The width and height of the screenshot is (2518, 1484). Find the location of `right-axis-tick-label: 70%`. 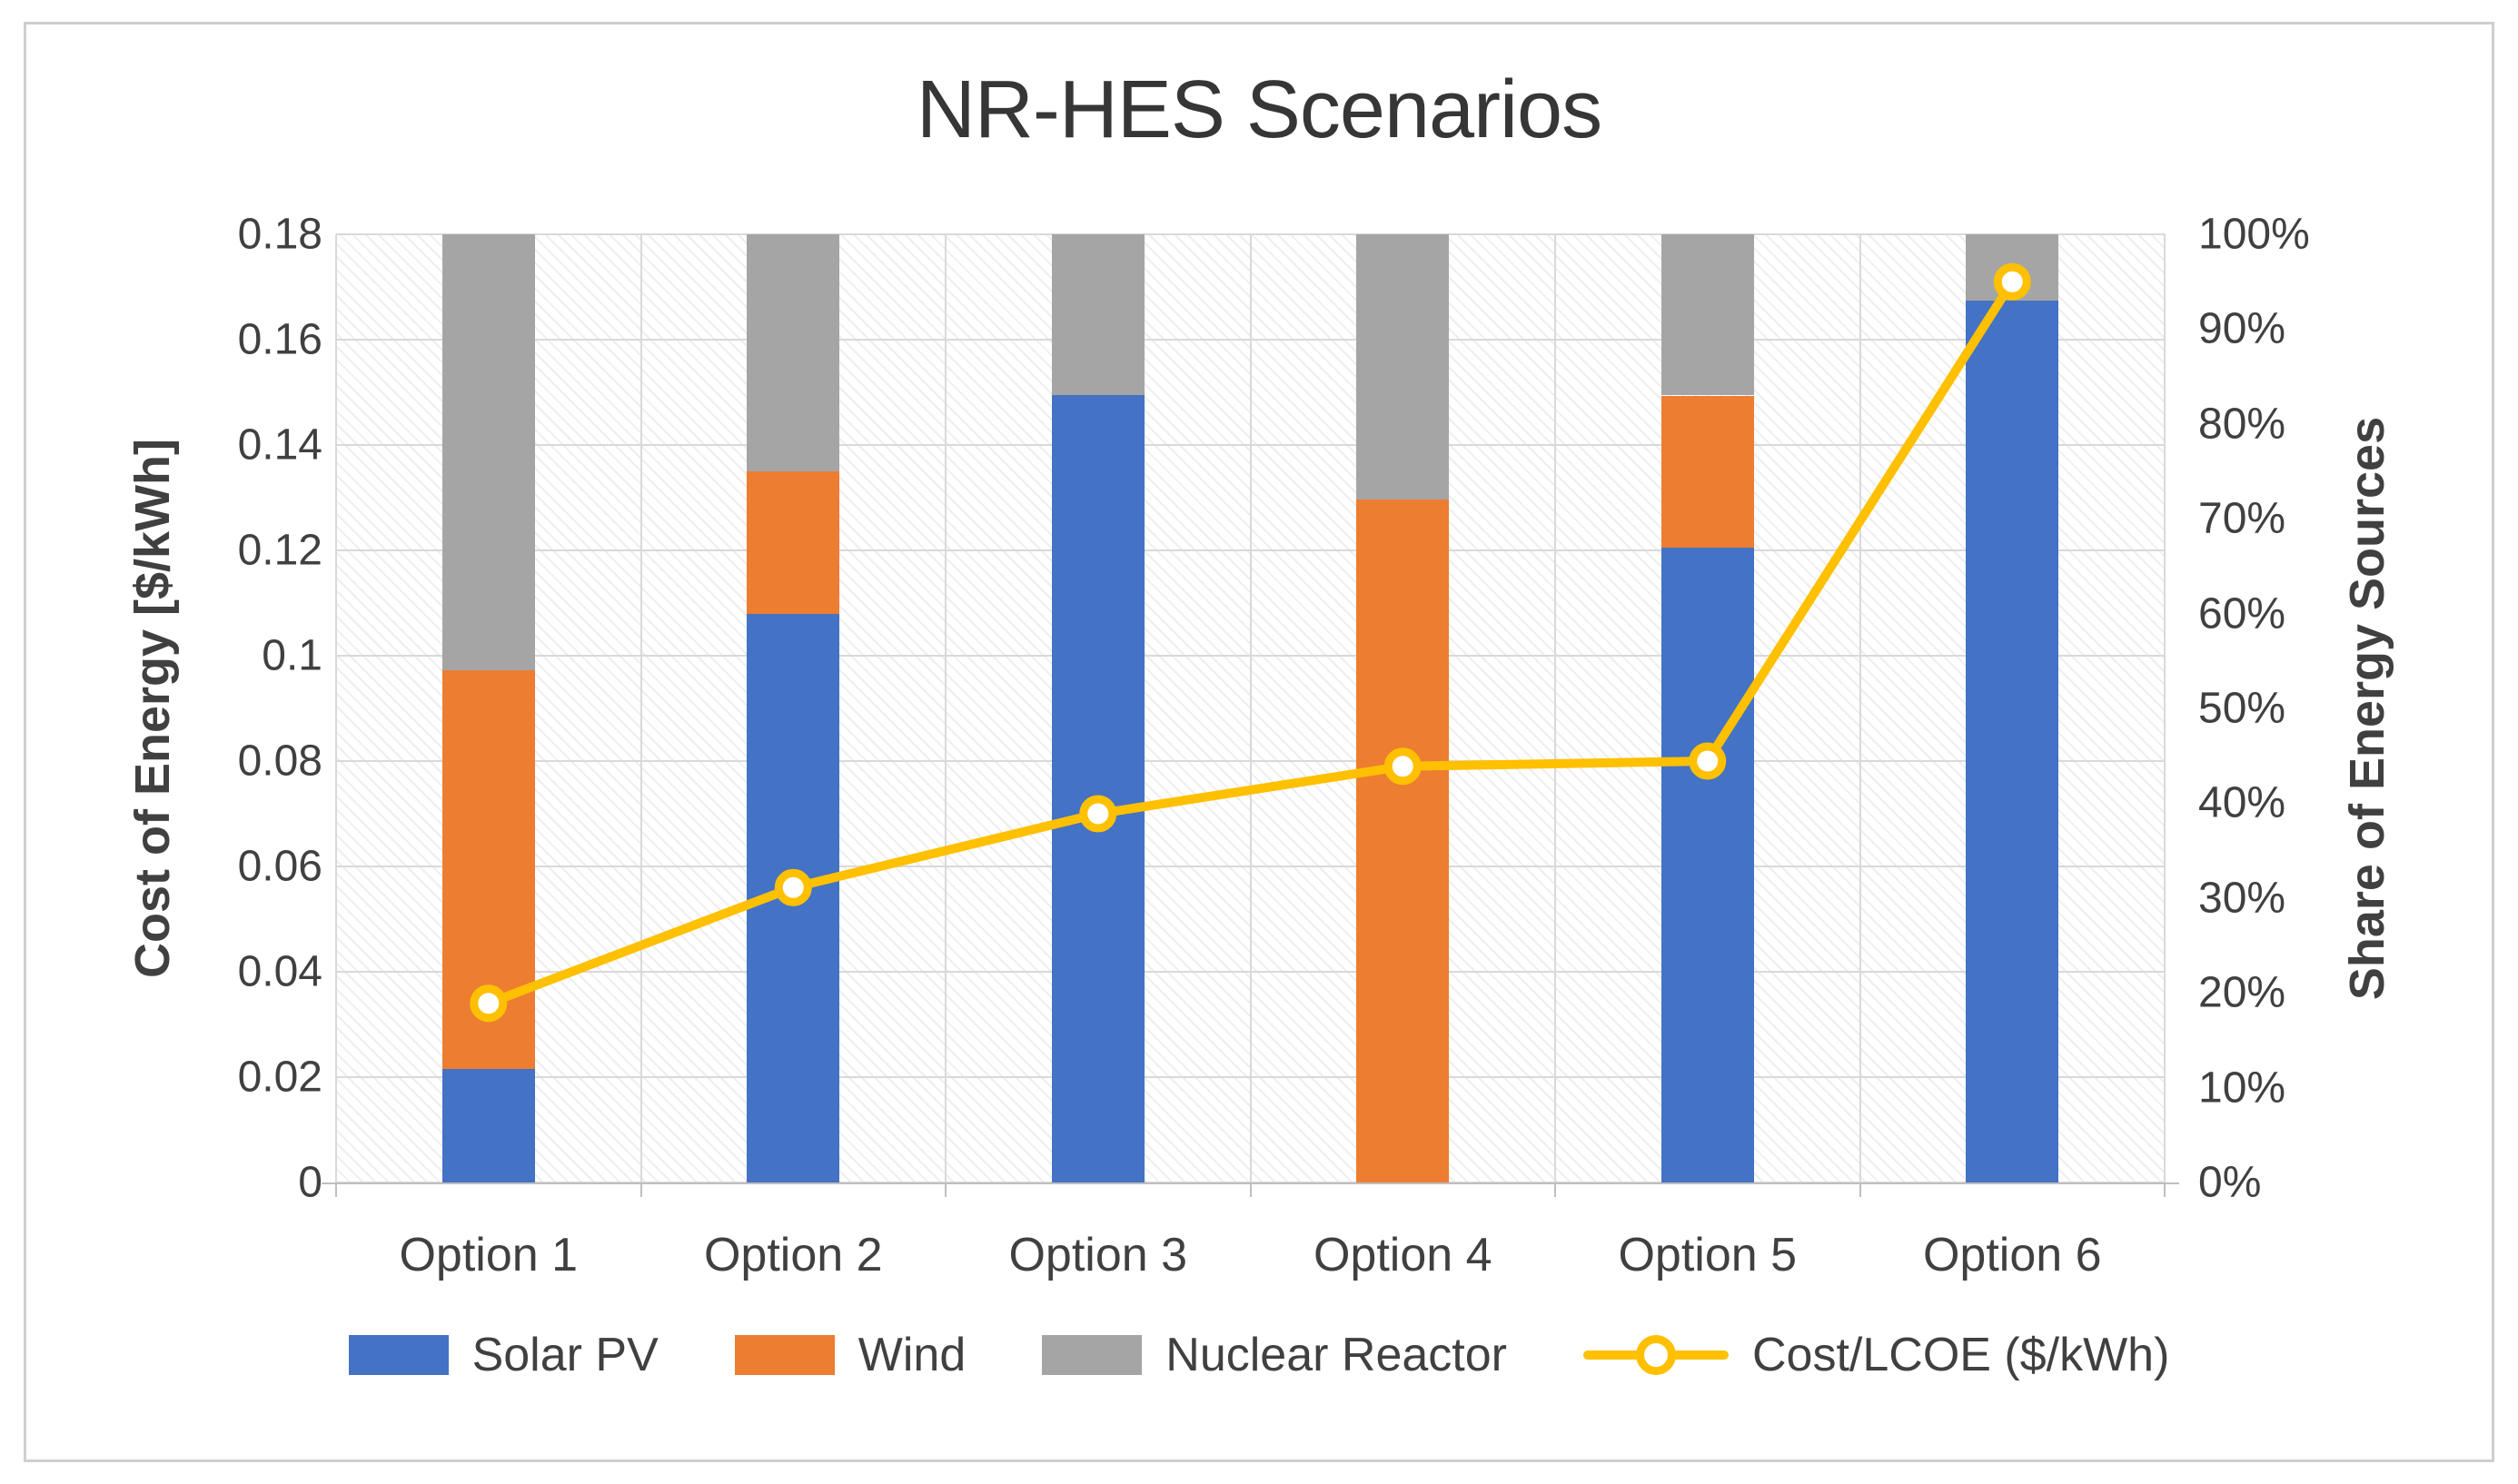

right-axis-tick-label: 70% is located at coordinates (2242, 518).